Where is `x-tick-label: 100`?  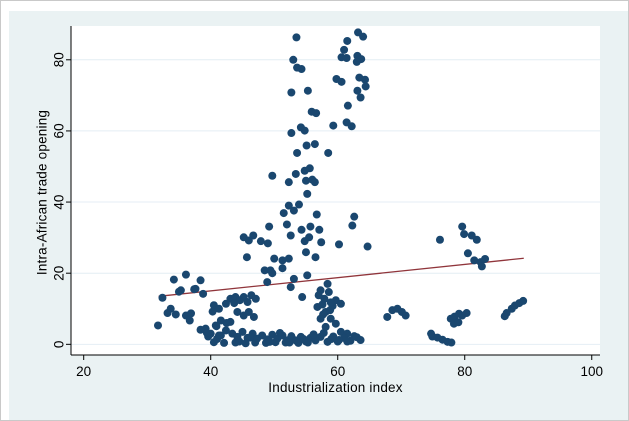 x-tick-label: 100 is located at coordinates (591, 371).